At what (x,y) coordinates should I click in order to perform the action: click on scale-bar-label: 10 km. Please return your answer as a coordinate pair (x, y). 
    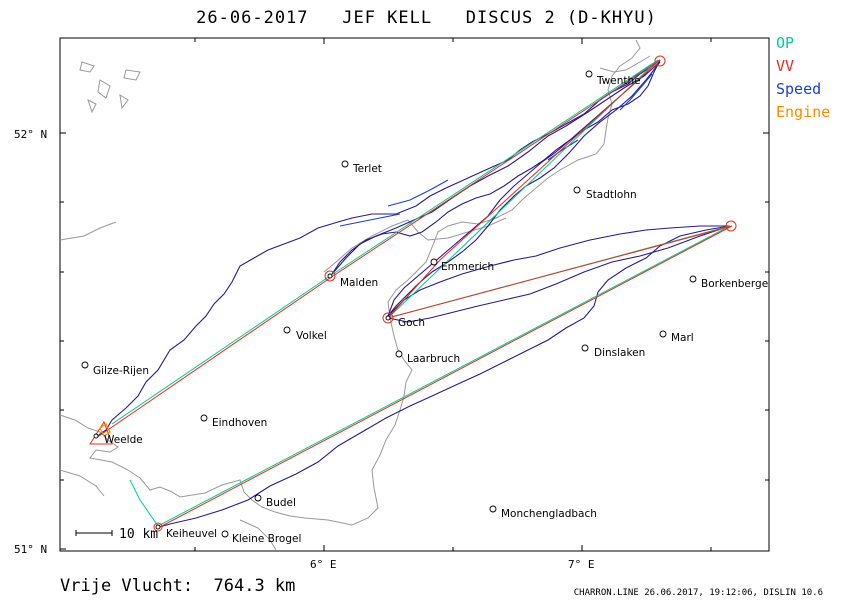
    Looking at the image, I should click on (138, 534).